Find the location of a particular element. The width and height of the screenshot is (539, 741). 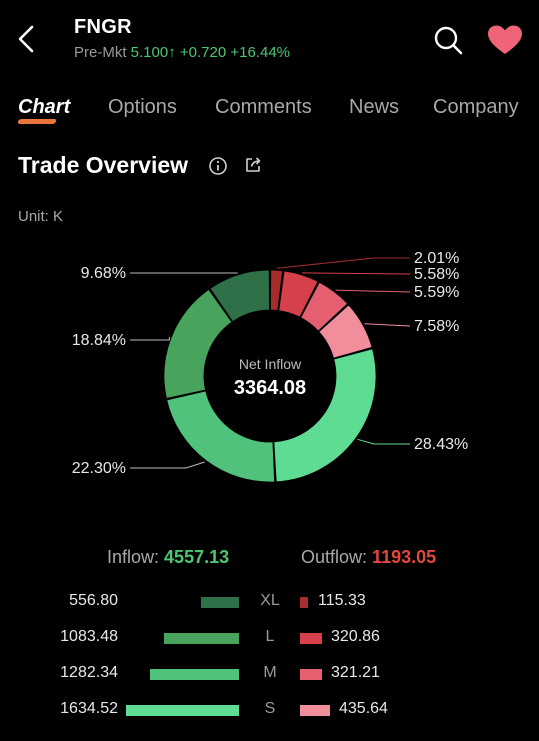

outflow-label: Outflow: is located at coordinates (334, 557).